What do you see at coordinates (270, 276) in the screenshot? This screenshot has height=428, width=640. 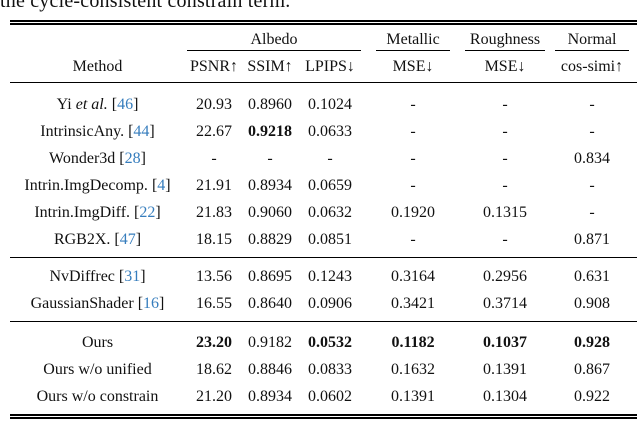 I see `value-cell: 0.8695` at bounding box center [270, 276].